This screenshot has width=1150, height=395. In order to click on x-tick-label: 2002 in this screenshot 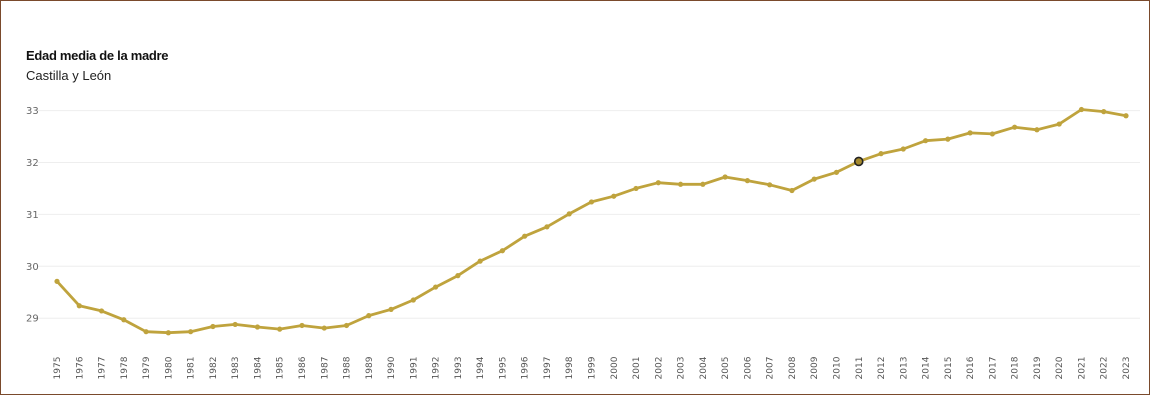, I will do `click(659, 368)`.